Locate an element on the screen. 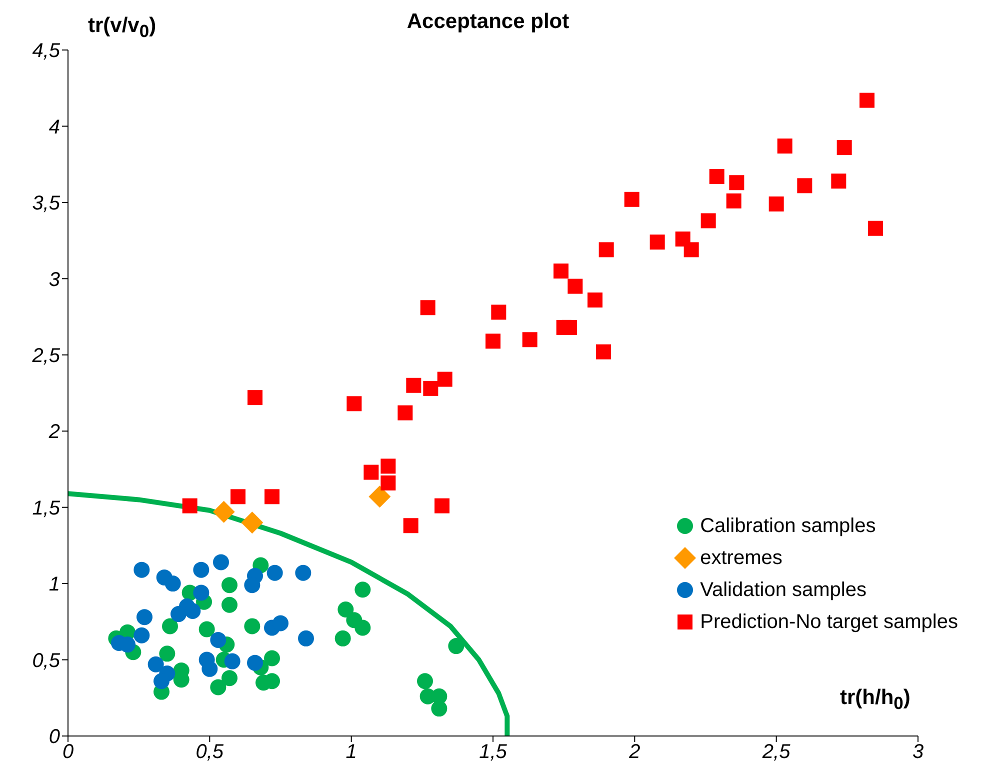 The width and height of the screenshot is (987, 777). y-tick-label: 3,5 is located at coordinates (46, 203).